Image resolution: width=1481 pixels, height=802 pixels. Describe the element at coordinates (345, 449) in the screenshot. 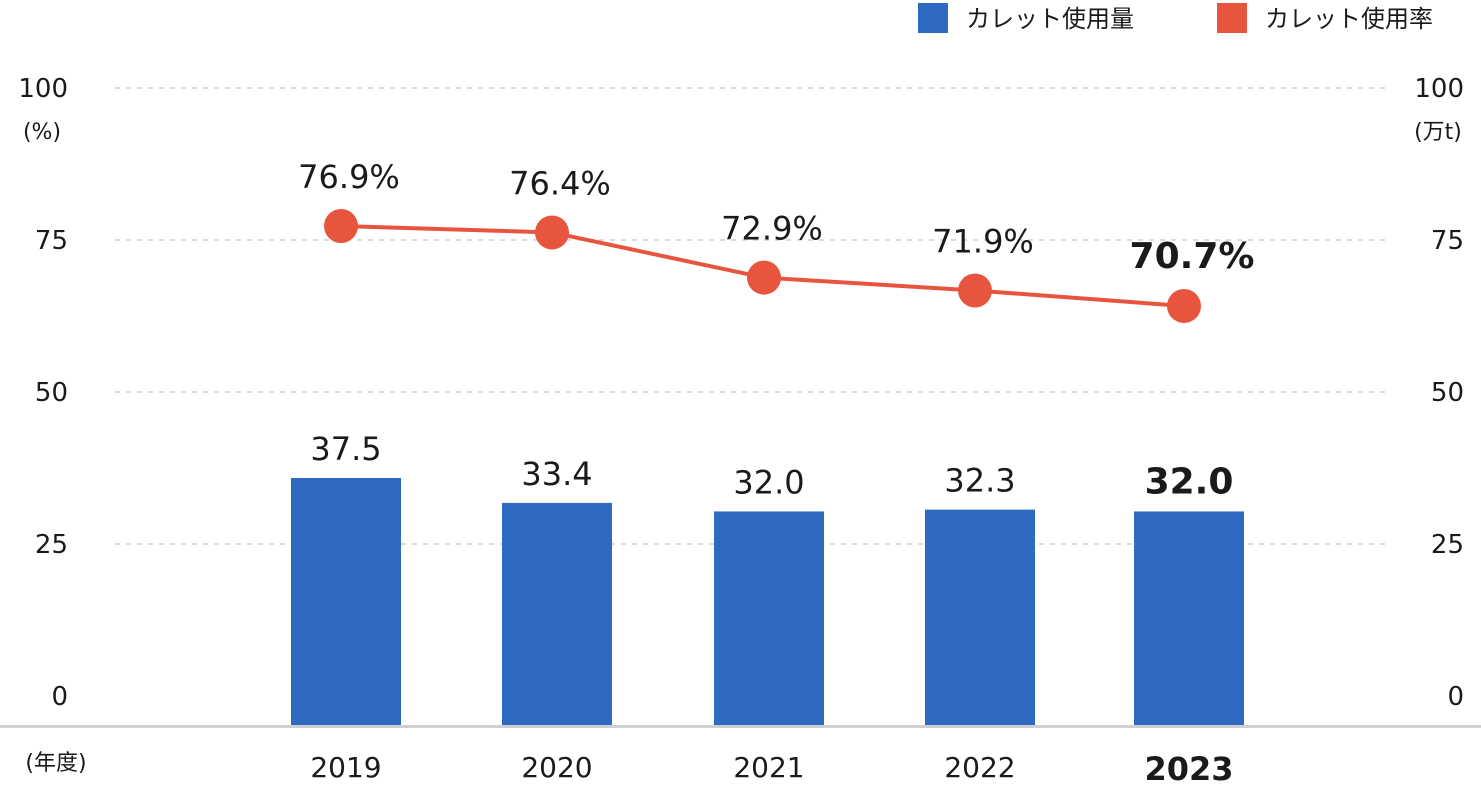

I see `bar-value-label: 37.5` at that location.